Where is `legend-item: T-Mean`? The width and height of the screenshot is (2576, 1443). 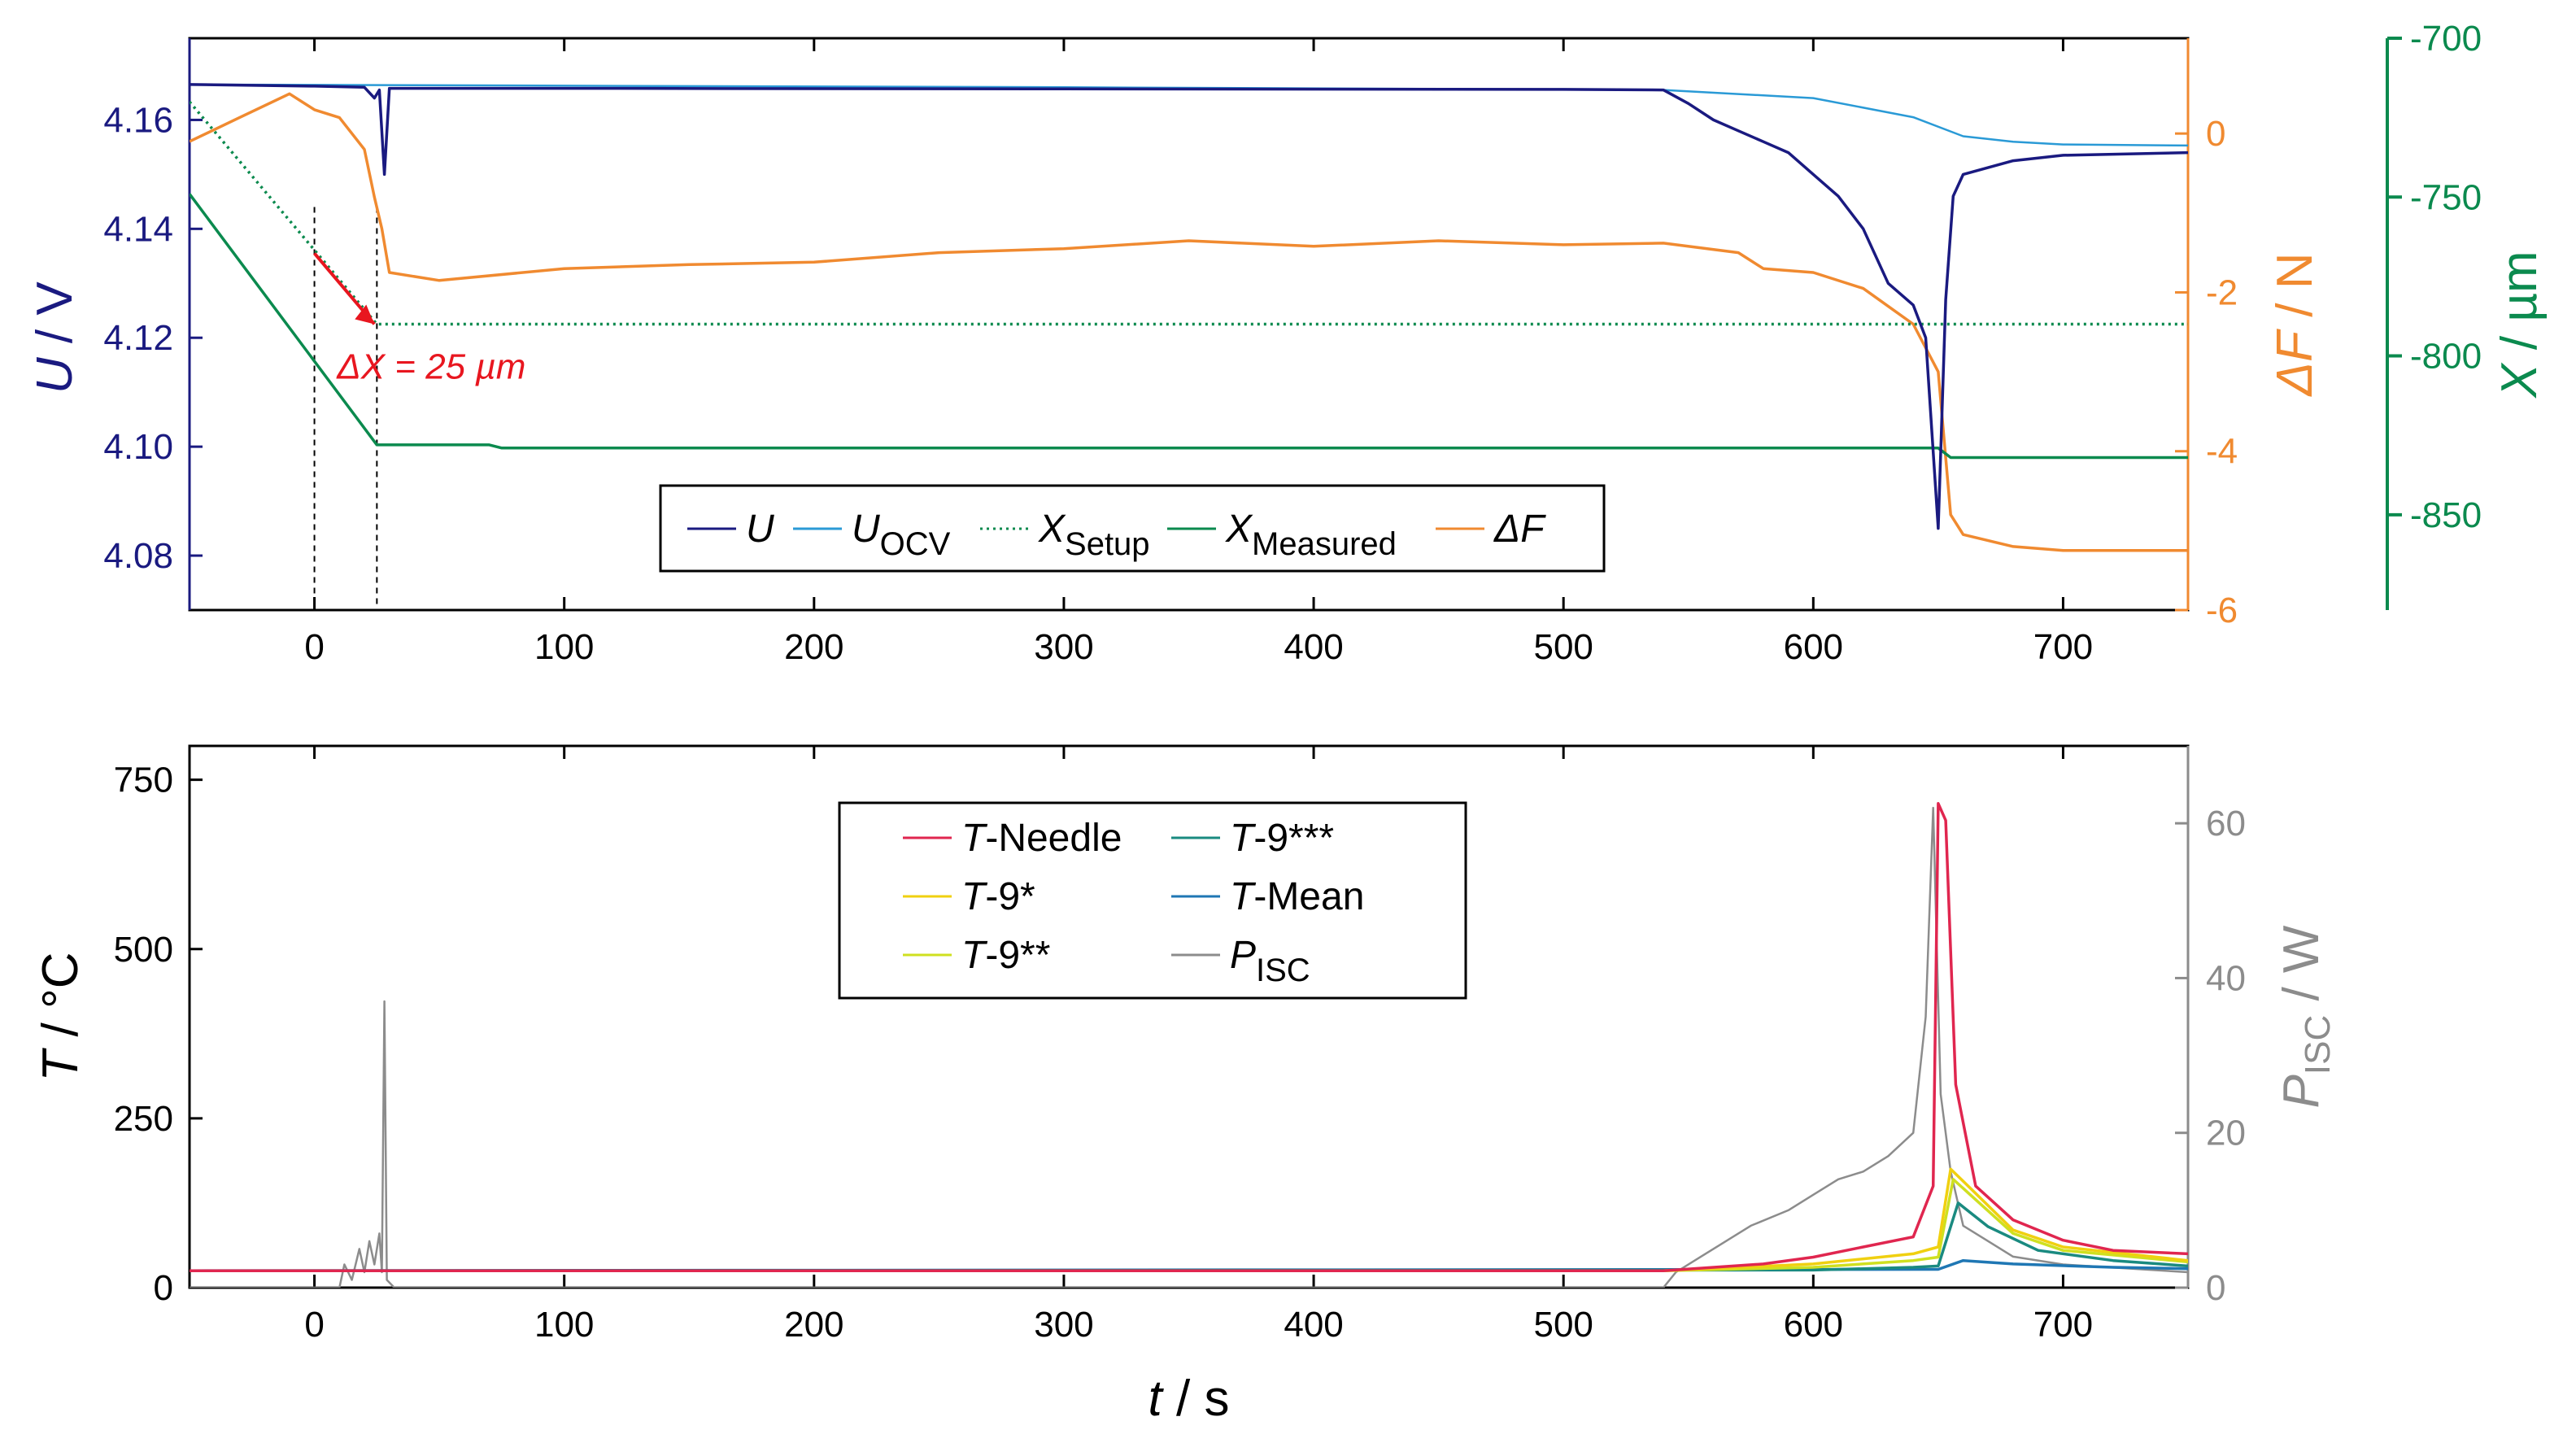
legend-item: T-Mean is located at coordinates (1297, 896).